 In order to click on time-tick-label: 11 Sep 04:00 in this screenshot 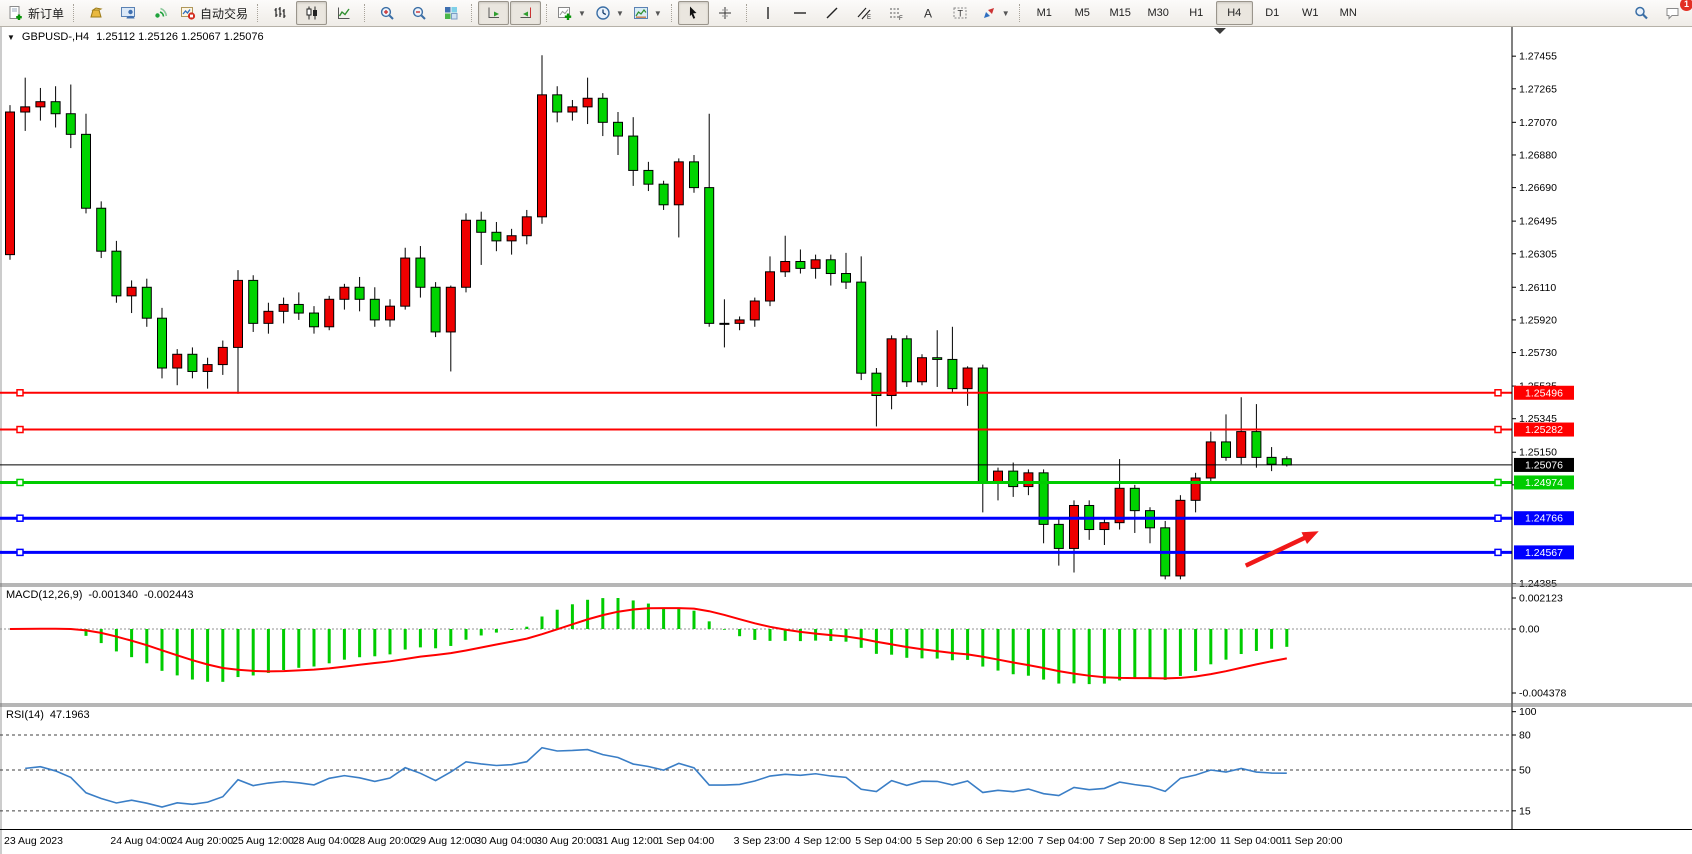, I will do `click(1251, 841)`.